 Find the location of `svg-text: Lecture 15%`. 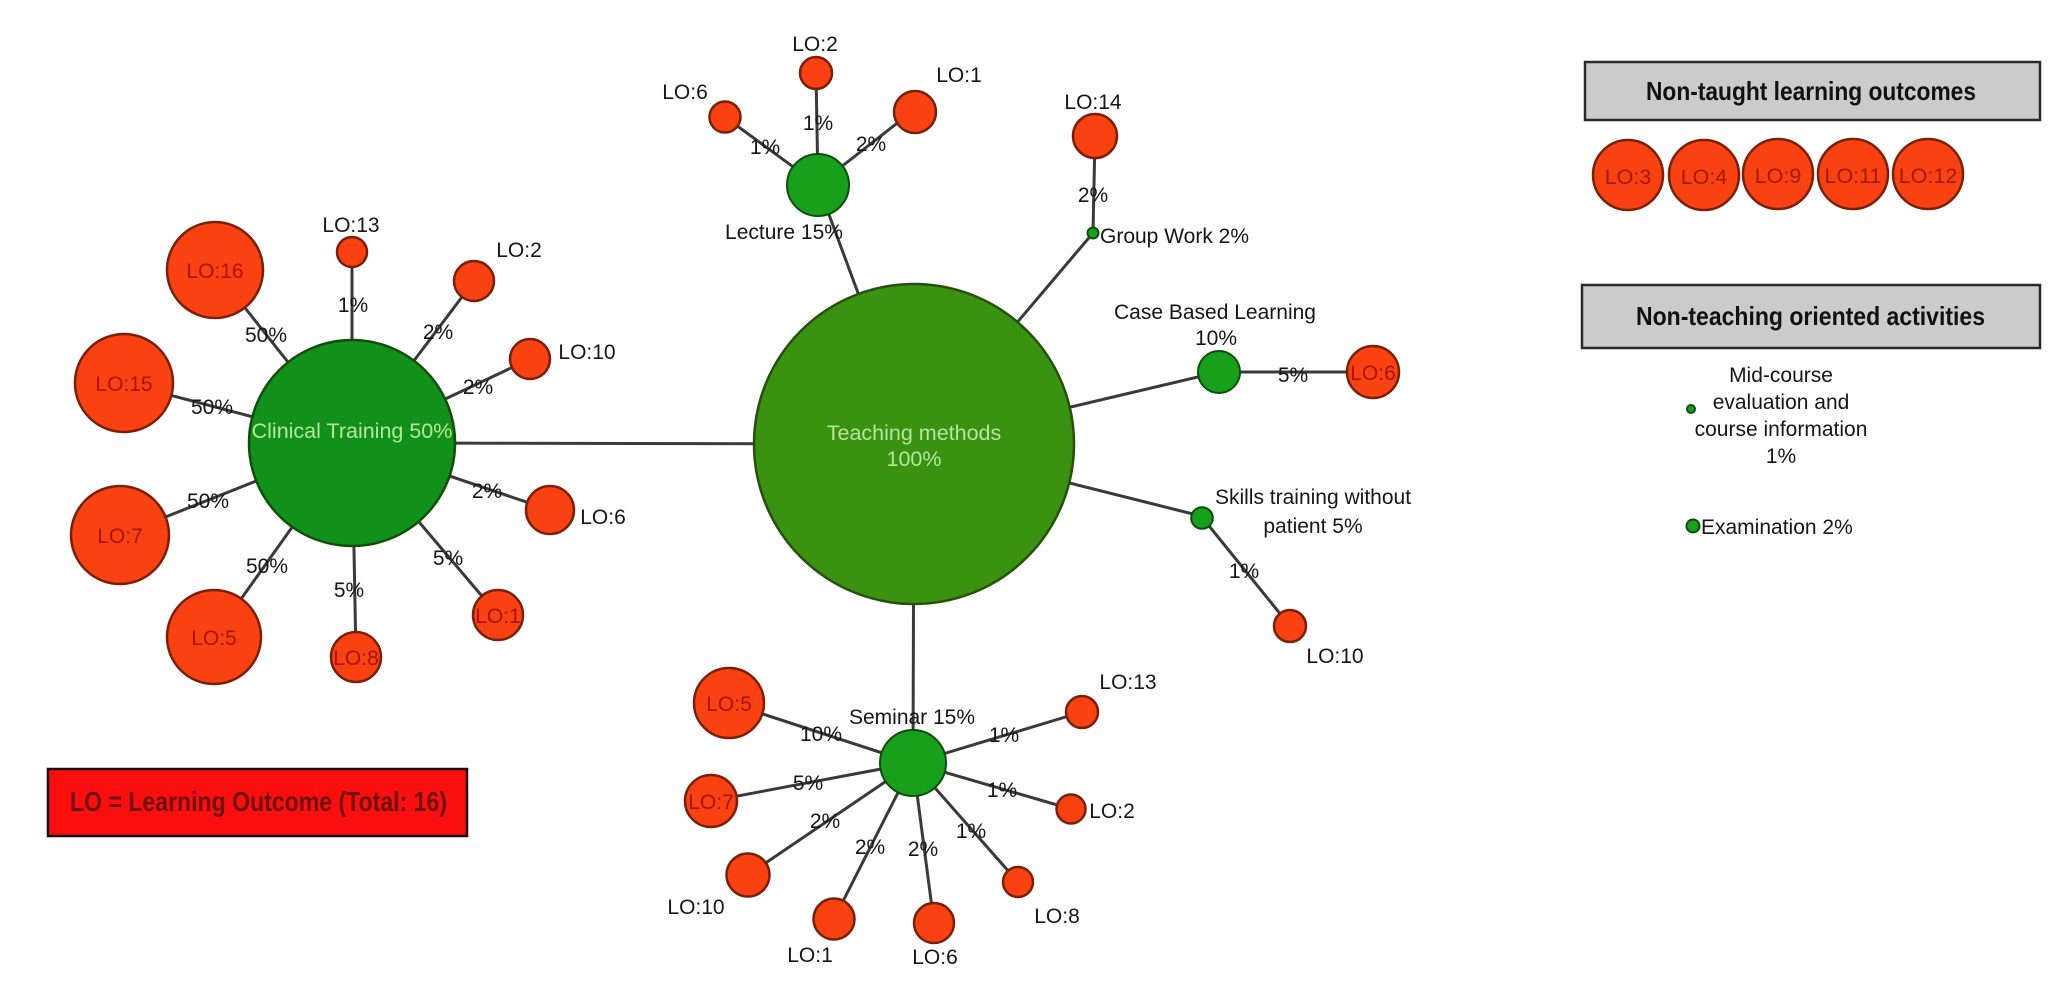

svg-text: Lecture 15% is located at coordinates (784, 232).